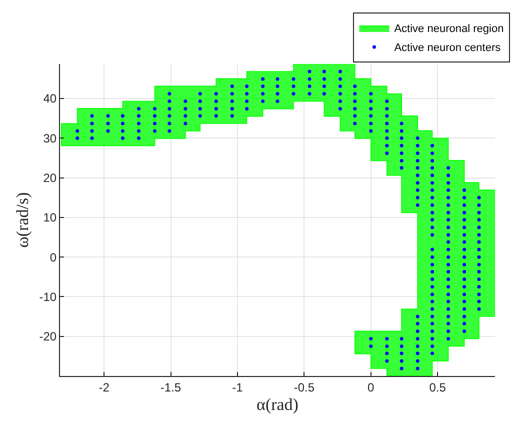 This screenshot has width=526, height=424. I want to click on y-tick-label: 30, so click(50, 138).